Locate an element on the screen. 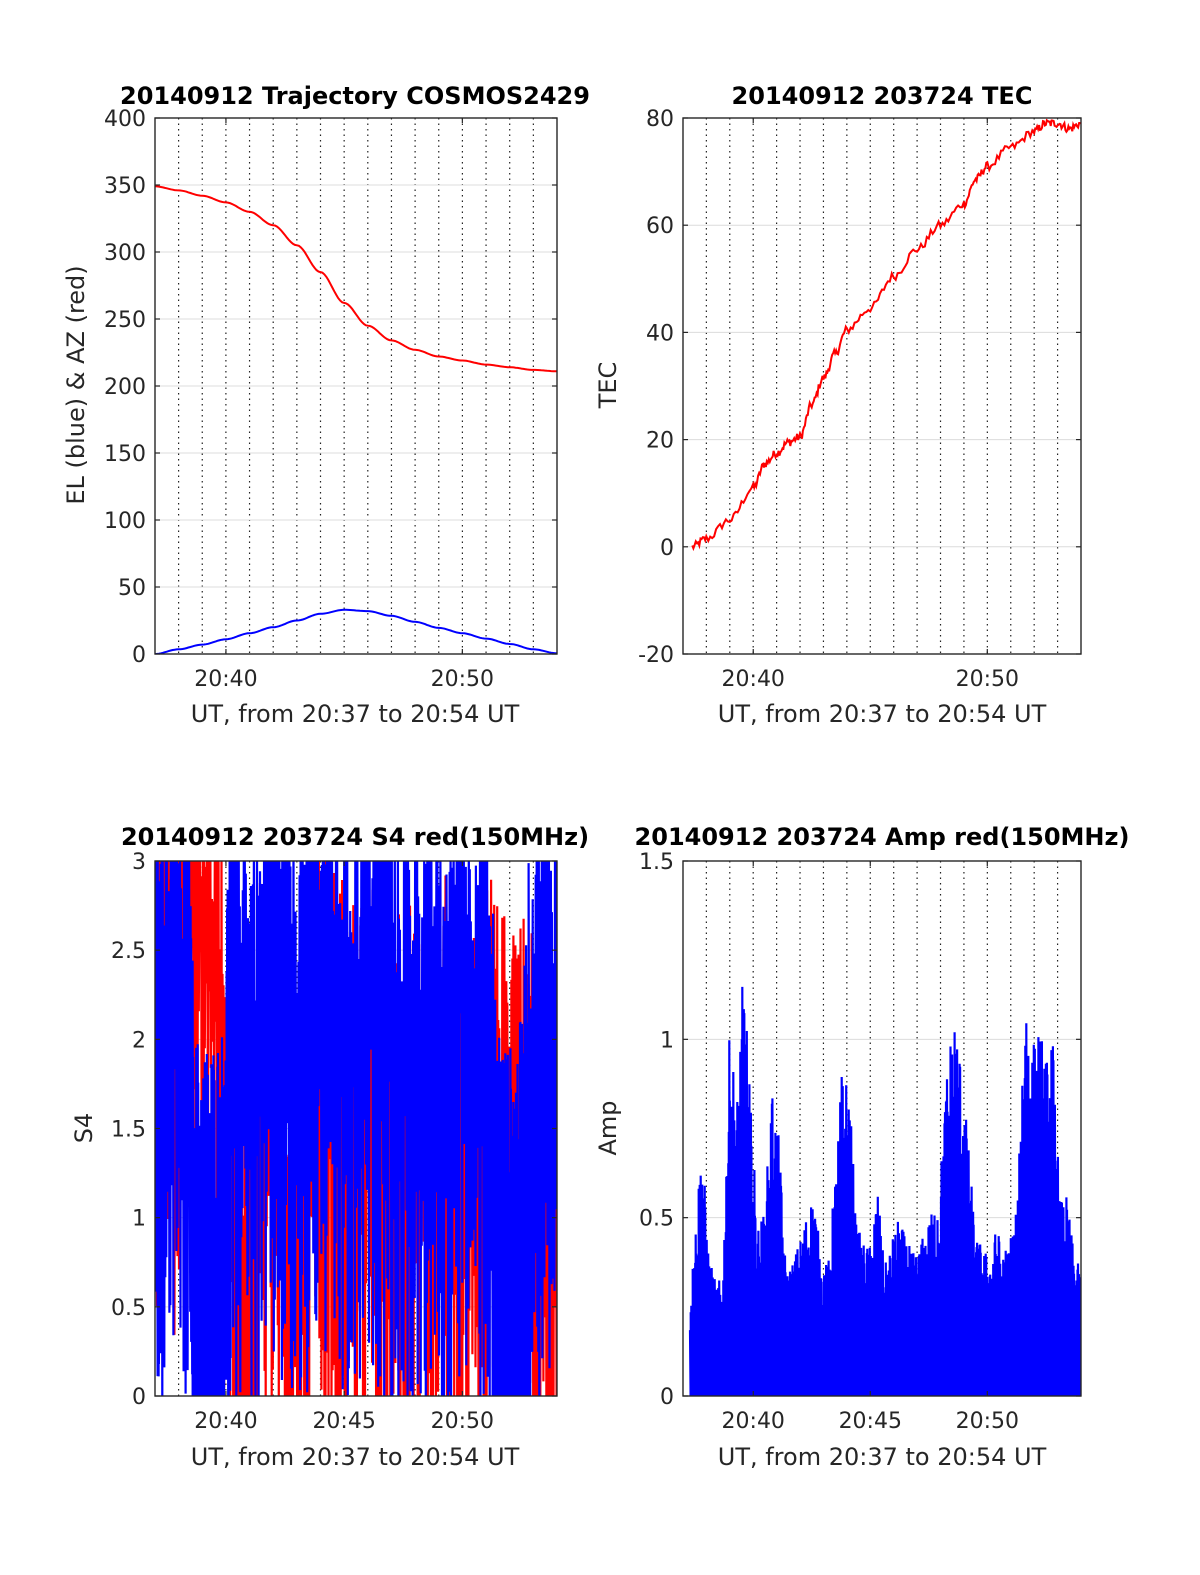 This screenshot has height=1575, width=1200. chart-title: 20140912 203724 Amp red(150MHz) is located at coordinates (882, 837).